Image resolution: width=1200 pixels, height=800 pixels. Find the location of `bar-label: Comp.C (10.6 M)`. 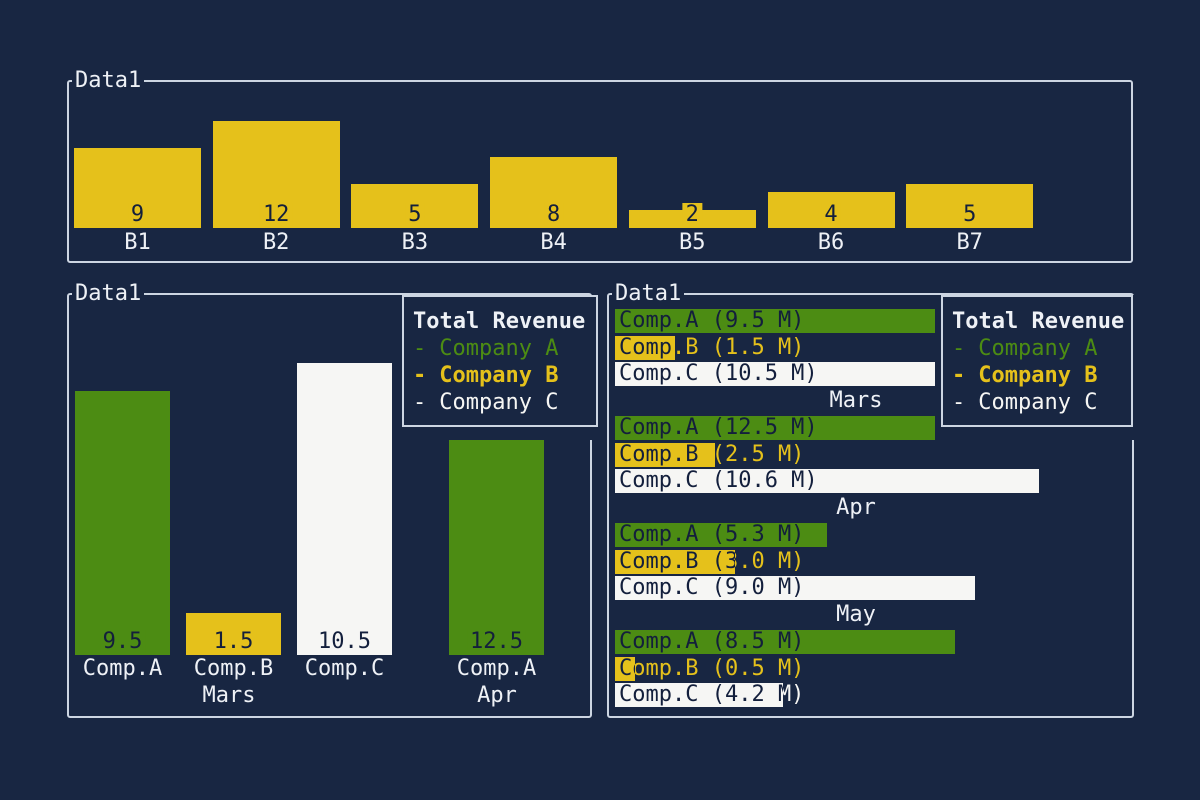

bar-label: Comp.C (10.6 M) is located at coordinates (718, 481).